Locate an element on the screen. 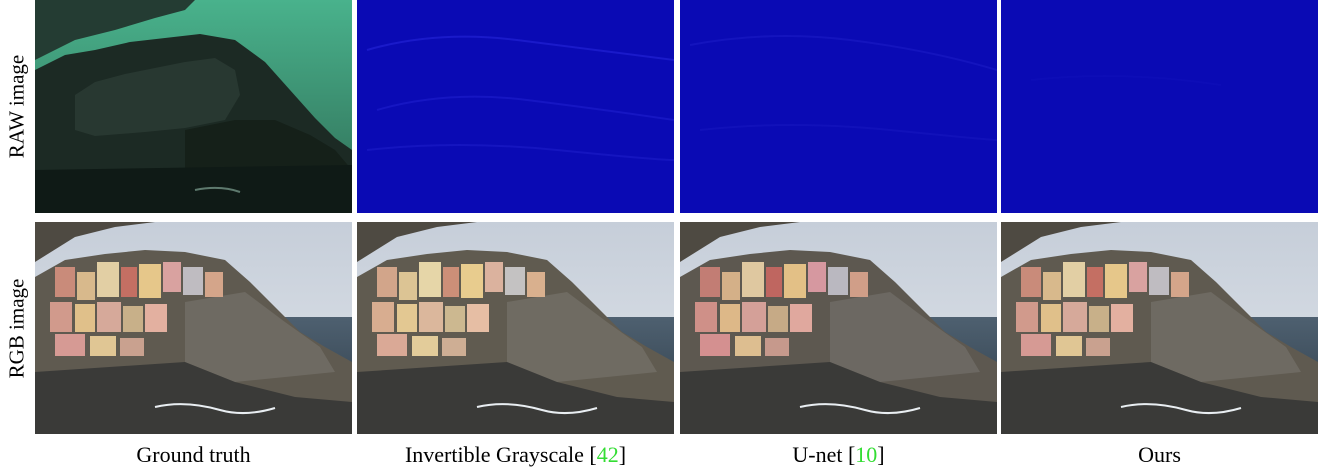 The width and height of the screenshot is (1322, 471). raw-ours-error-map is located at coordinates (1159, 106).